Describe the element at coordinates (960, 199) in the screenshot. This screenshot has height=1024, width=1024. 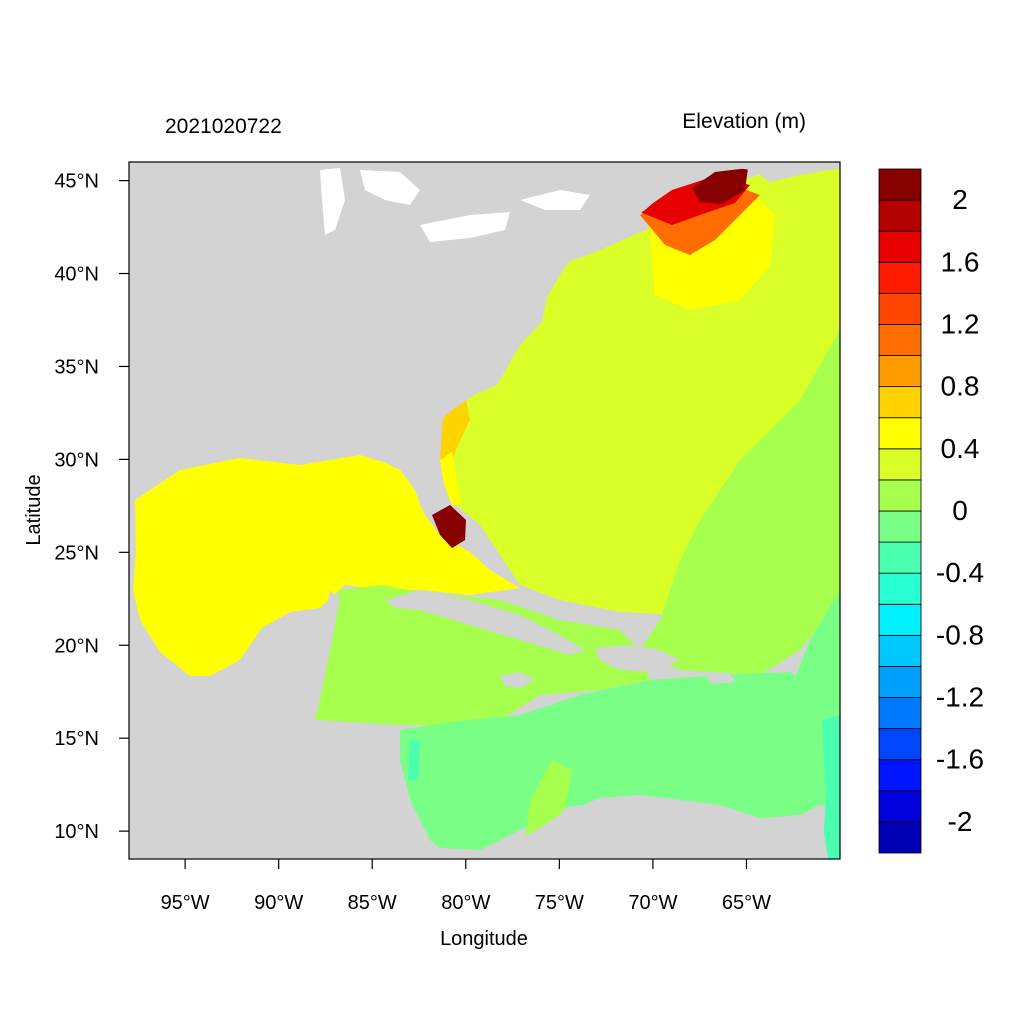
I see `colorbar-tick-label: 2` at that location.